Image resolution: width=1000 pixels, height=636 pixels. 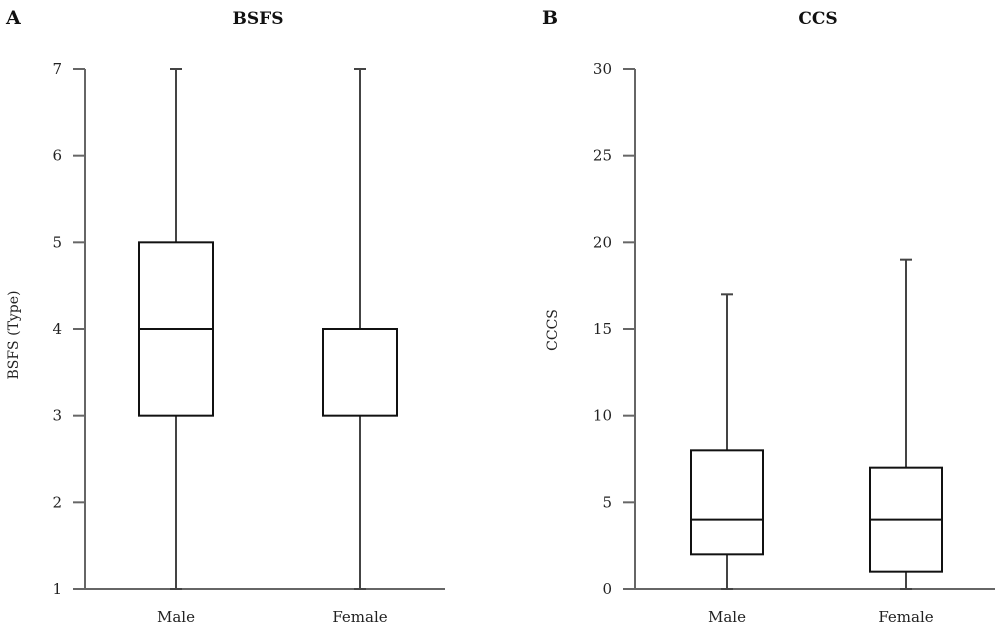 What do you see at coordinates (602, 329) in the screenshot?
I see `y-tick-label: 15` at bounding box center [602, 329].